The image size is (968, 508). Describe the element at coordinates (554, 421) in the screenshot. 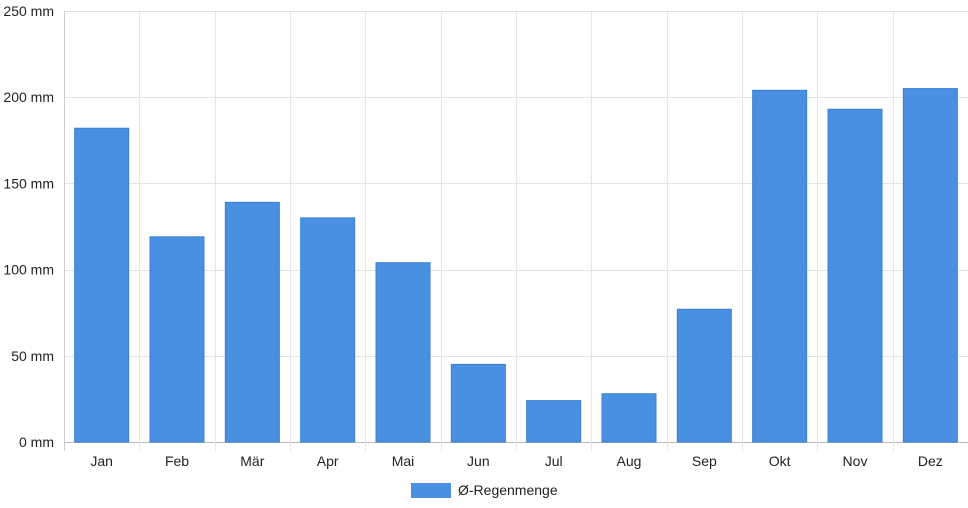

I see `bar-jul` at that location.